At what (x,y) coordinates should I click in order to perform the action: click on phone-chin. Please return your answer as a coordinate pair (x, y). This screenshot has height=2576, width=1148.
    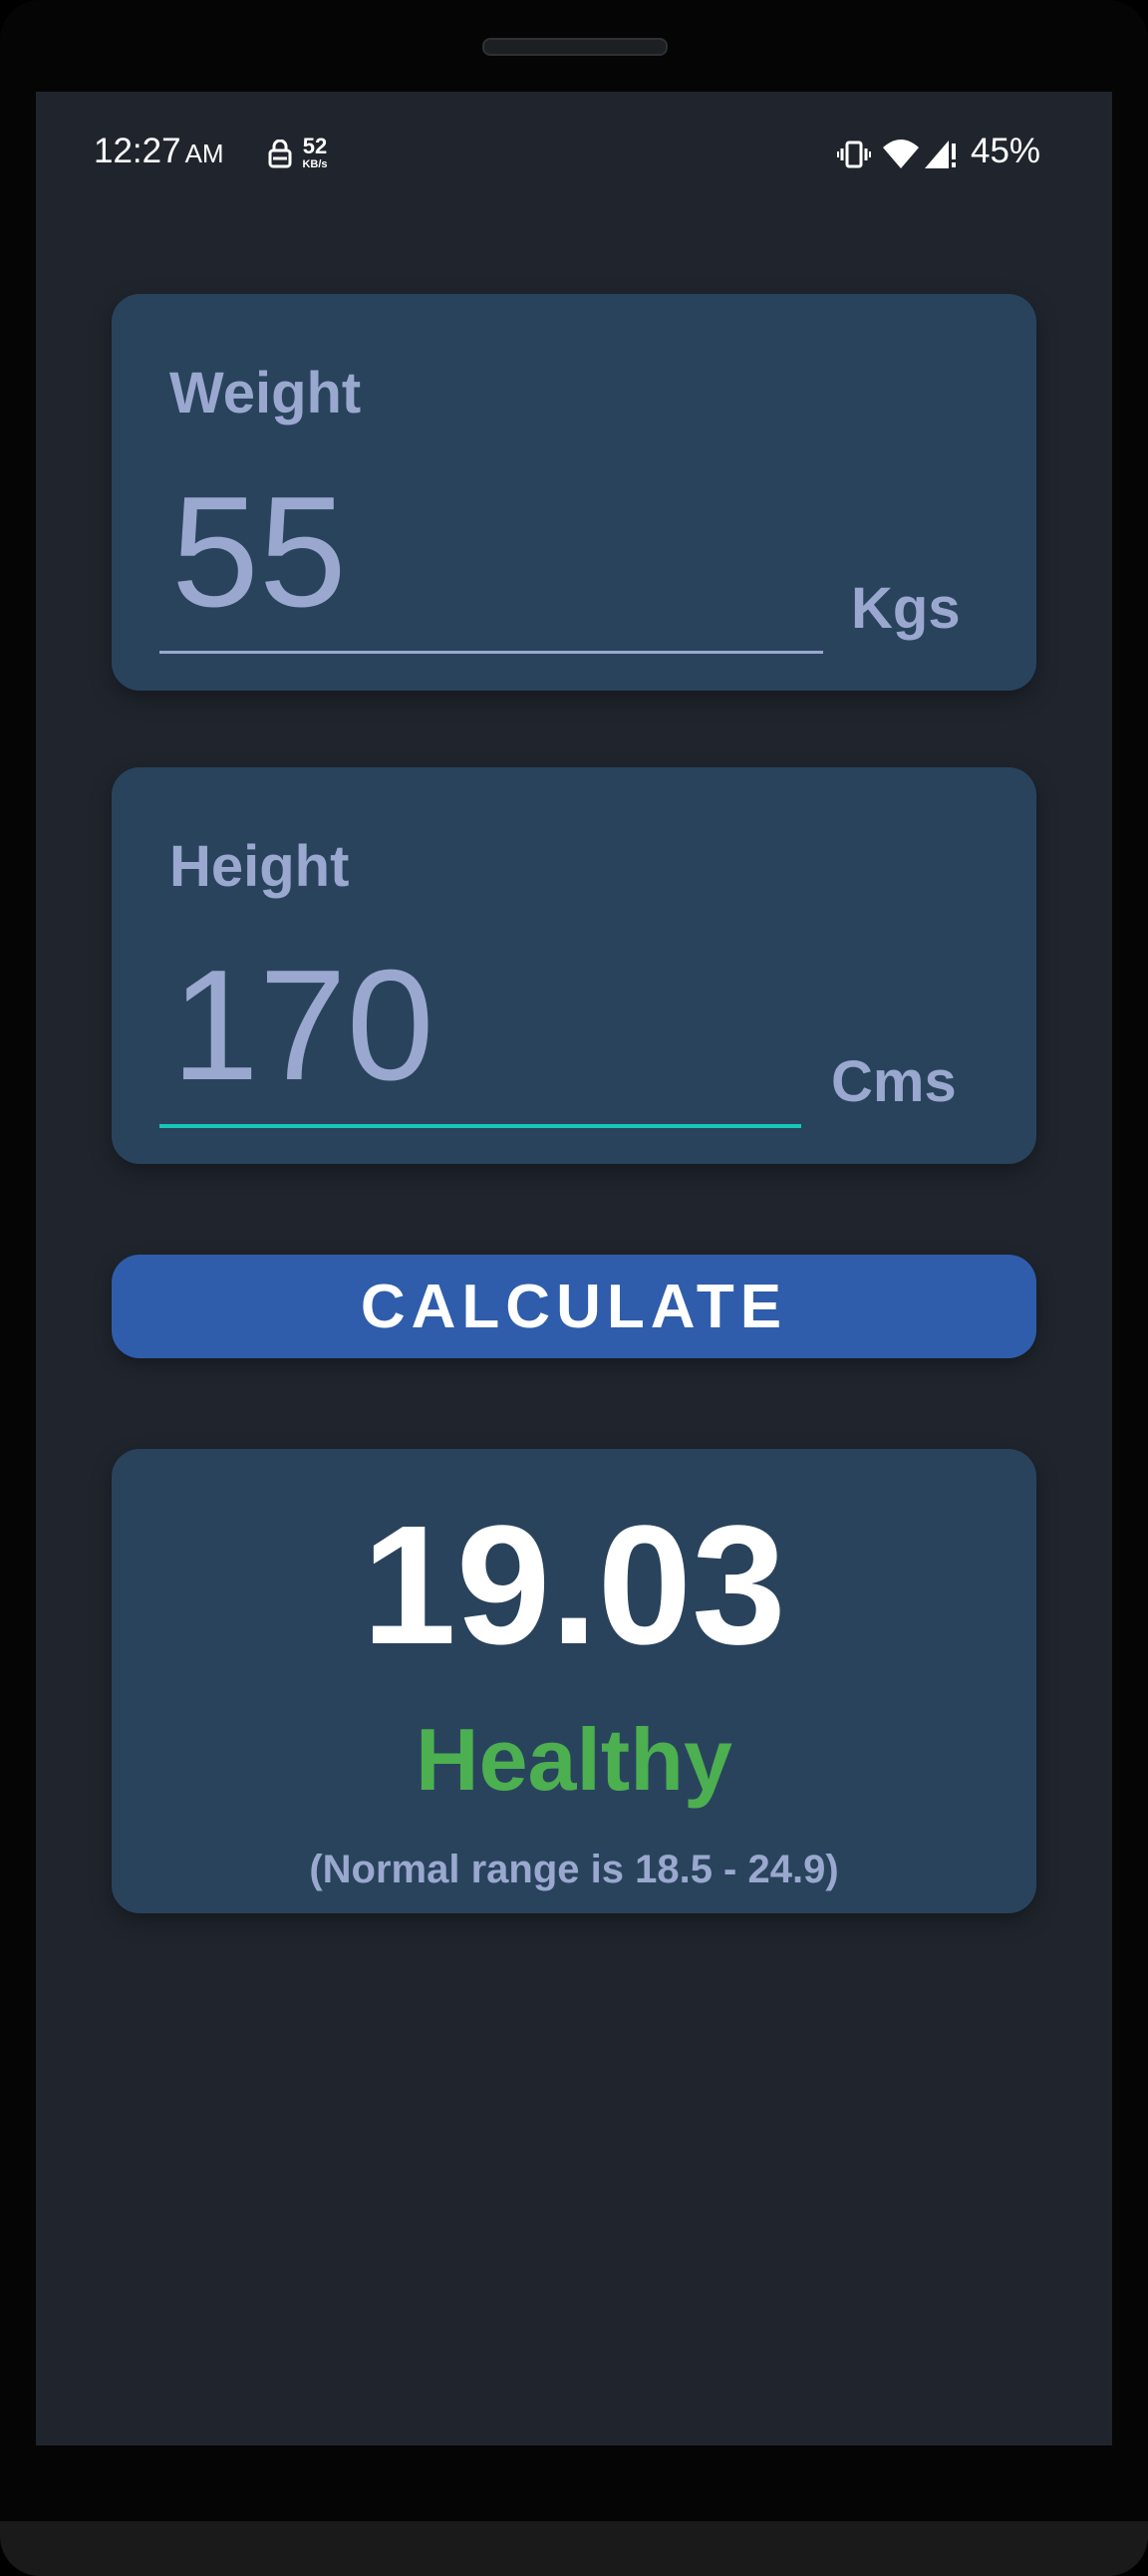
    Looking at the image, I should click on (574, 2548).